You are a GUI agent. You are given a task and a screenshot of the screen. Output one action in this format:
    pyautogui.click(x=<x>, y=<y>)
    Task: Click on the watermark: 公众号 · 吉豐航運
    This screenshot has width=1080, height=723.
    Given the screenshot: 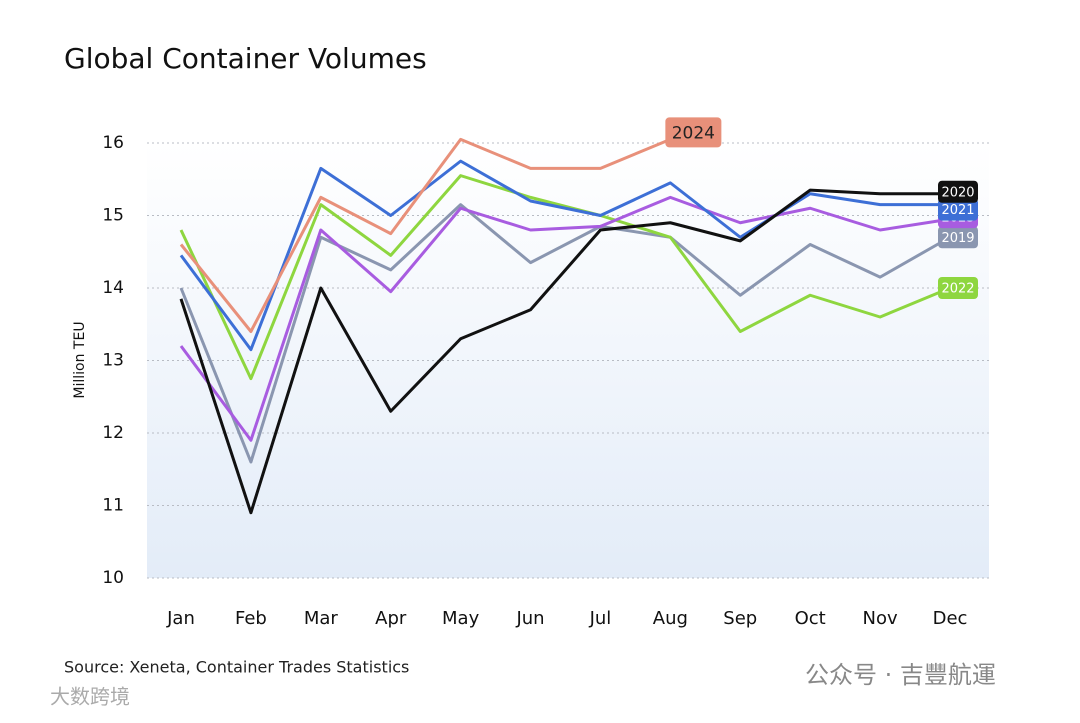 What is the action you would take?
    pyautogui.click(x=900, y=675)
    